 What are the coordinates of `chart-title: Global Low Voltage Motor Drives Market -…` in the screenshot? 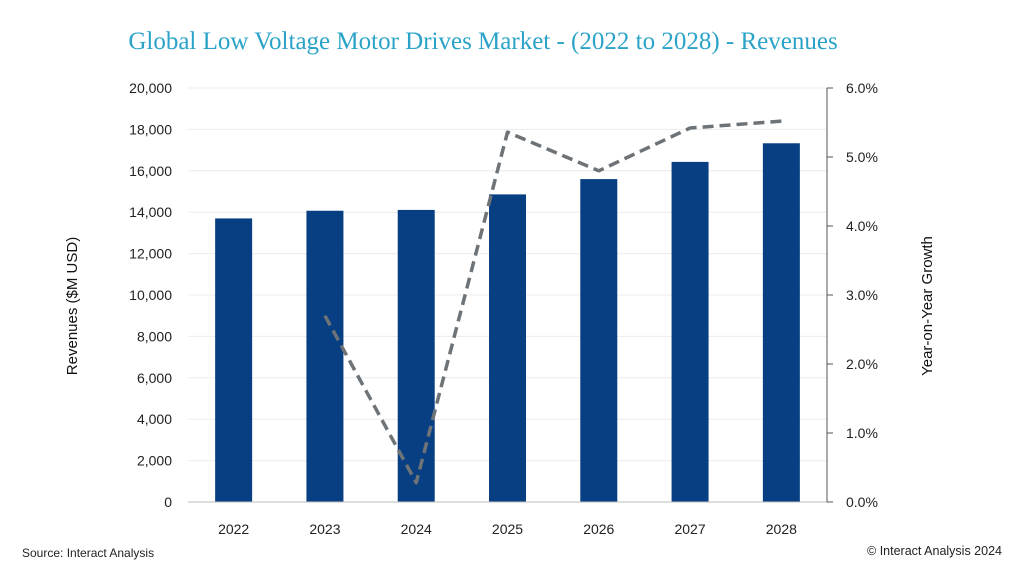 It's located at (483, 41).